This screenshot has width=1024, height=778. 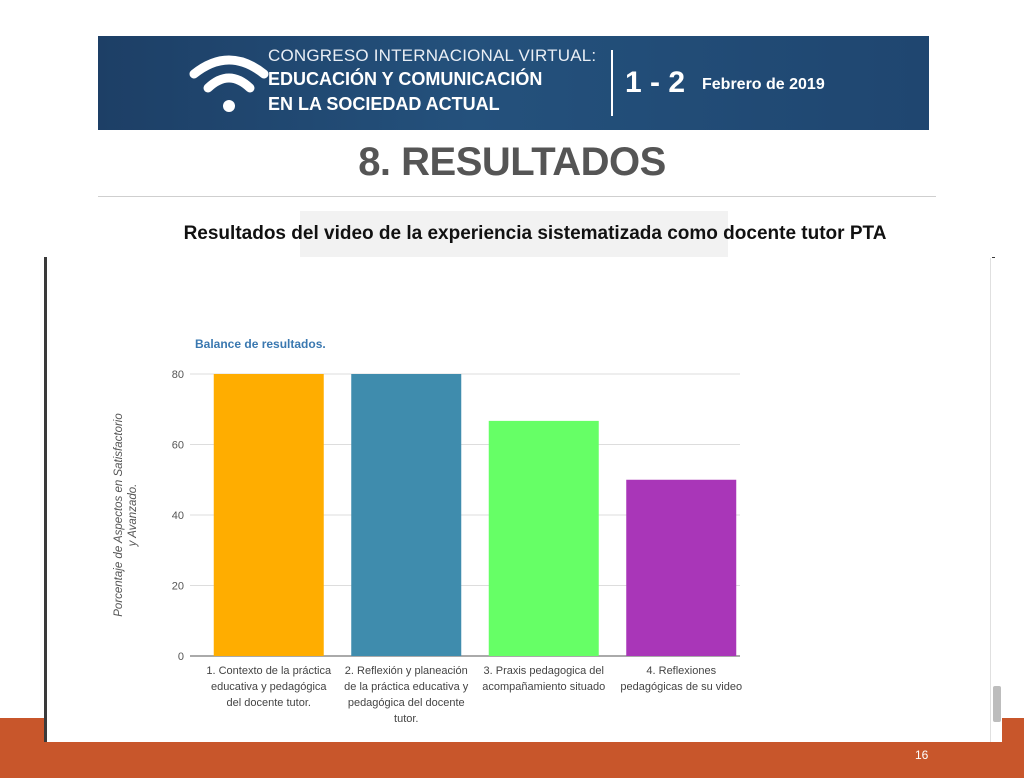 I want to click on x-tick-label: 4. Reflexiones pedagógicas de su video, so click(x=681, y=679).